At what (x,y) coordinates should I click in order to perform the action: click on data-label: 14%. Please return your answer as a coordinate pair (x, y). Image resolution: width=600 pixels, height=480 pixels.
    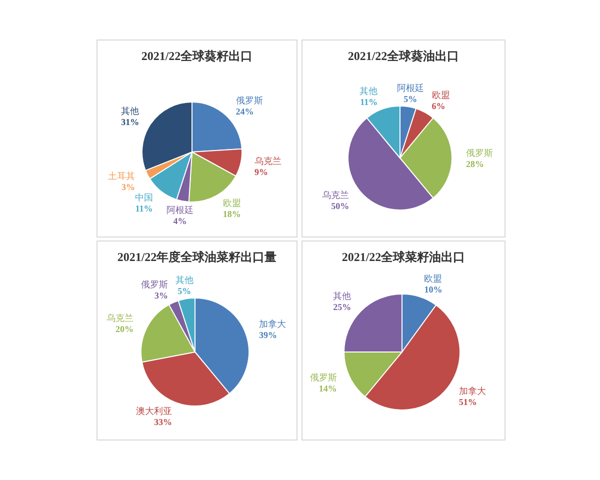
    Looking at the image, I should click on (327, 389).